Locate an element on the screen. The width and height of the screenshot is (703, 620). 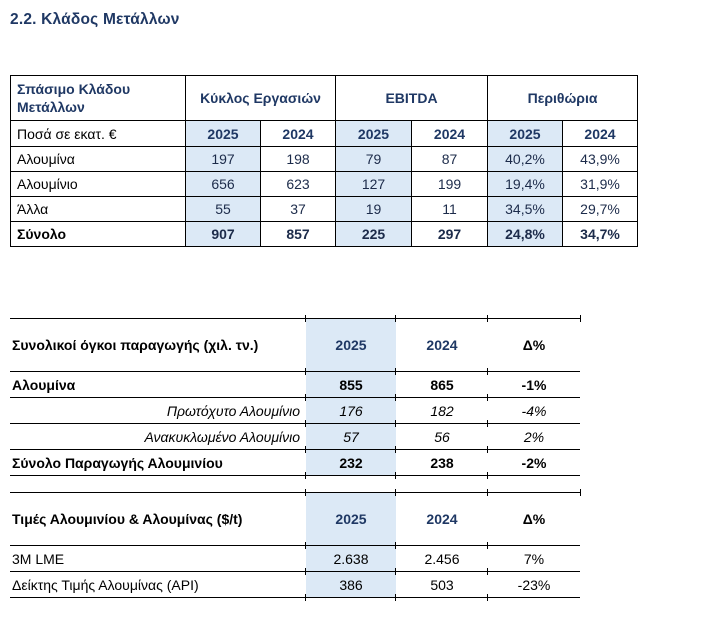
cell-value: 503 is located at coordinates (441, 585).